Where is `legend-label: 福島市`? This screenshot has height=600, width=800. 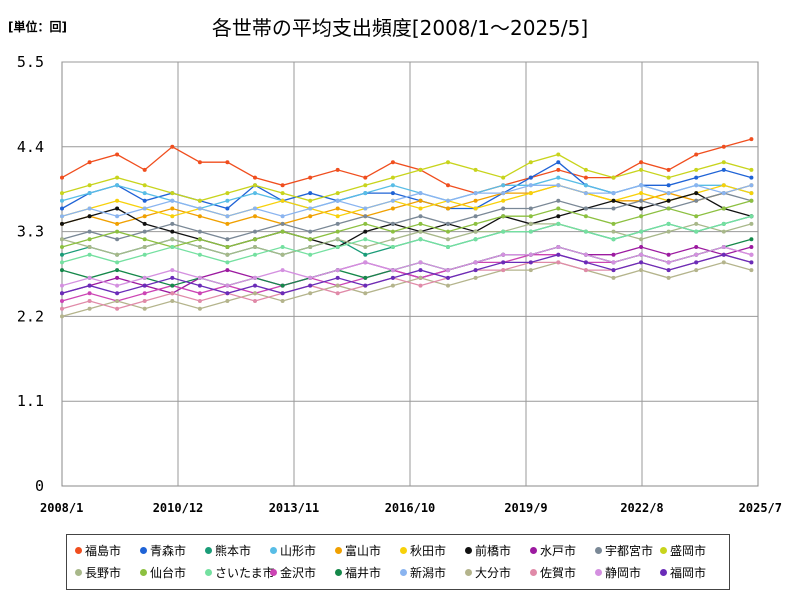 legend-label: 福島市 is located at coordinates (103, 551).